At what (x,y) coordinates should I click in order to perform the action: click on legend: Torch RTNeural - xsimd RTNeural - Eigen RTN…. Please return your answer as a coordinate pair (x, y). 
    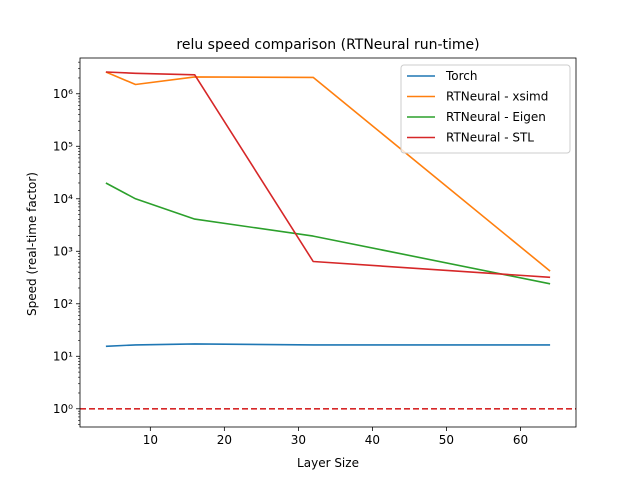
    Looking at the image, I should click on (485, 109).